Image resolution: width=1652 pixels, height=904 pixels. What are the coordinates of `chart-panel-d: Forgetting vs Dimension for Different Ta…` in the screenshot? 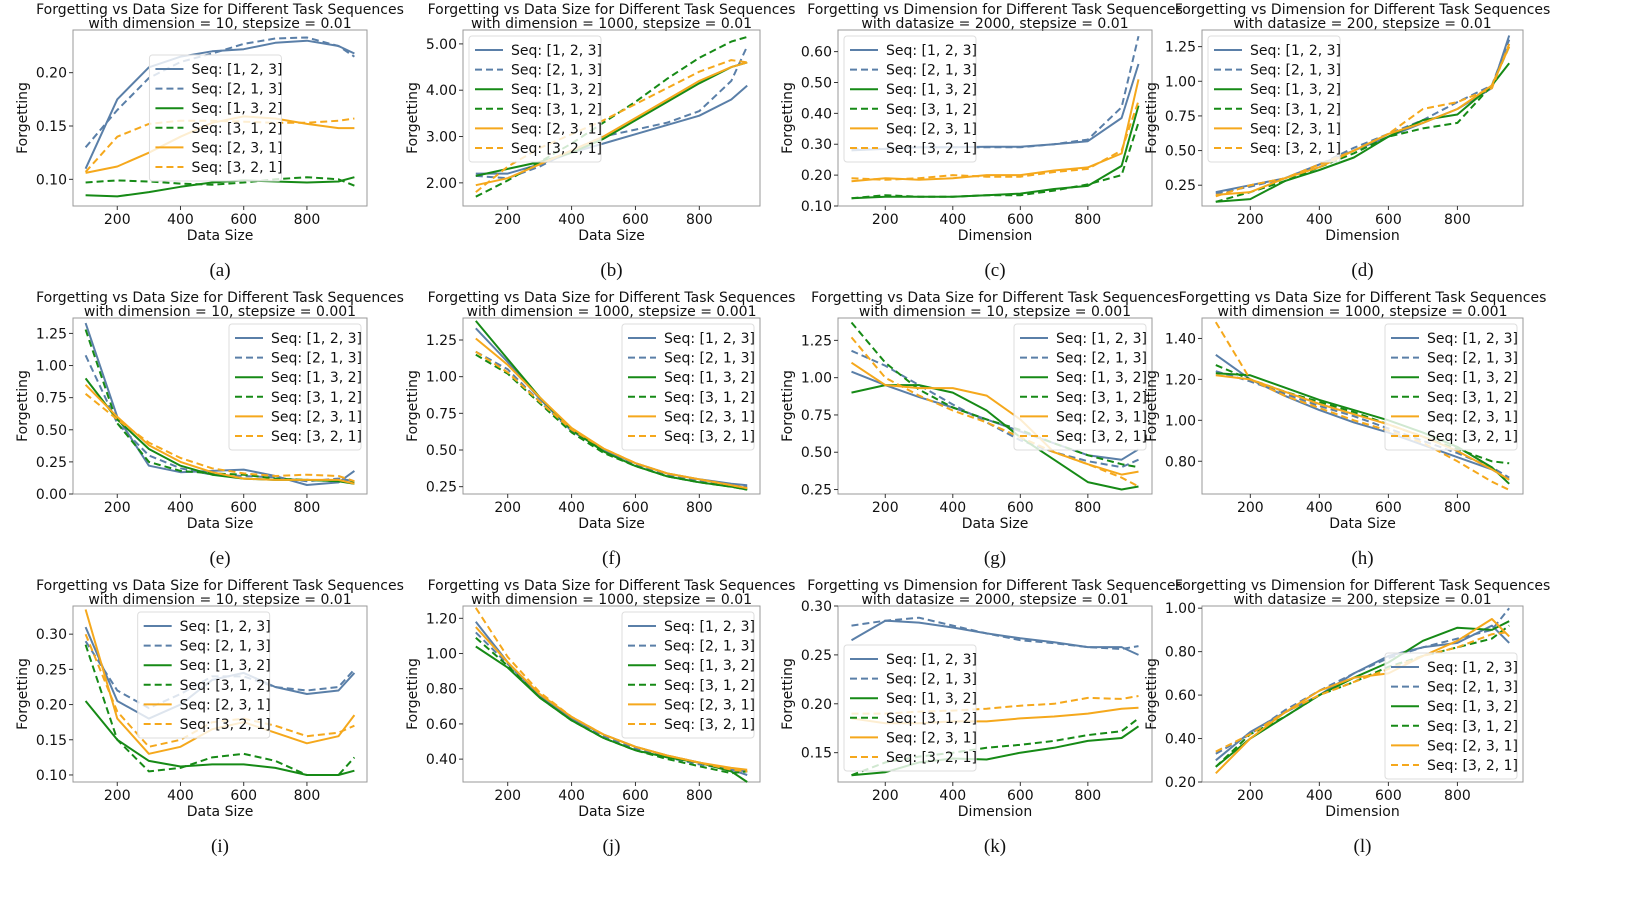 It's located at (1347, 141).